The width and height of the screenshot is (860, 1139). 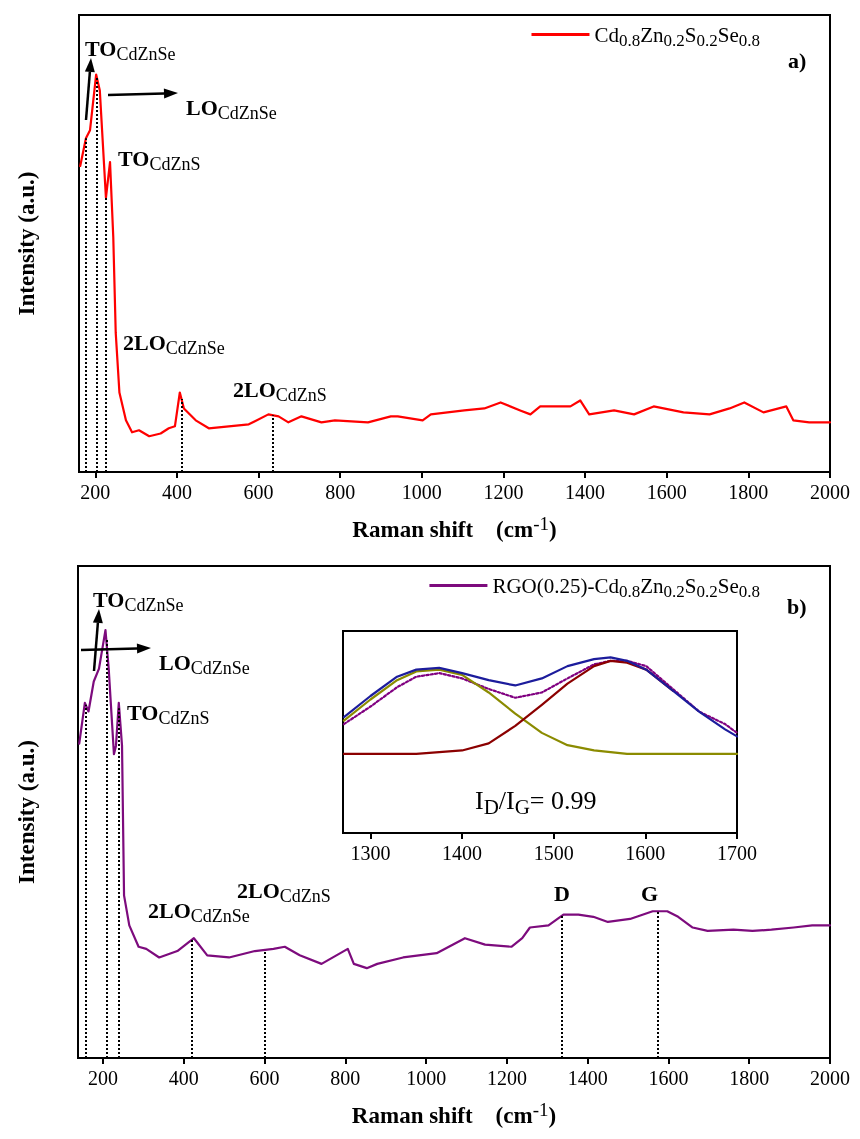 I want to click on text: a), so click(x=797, y=60).